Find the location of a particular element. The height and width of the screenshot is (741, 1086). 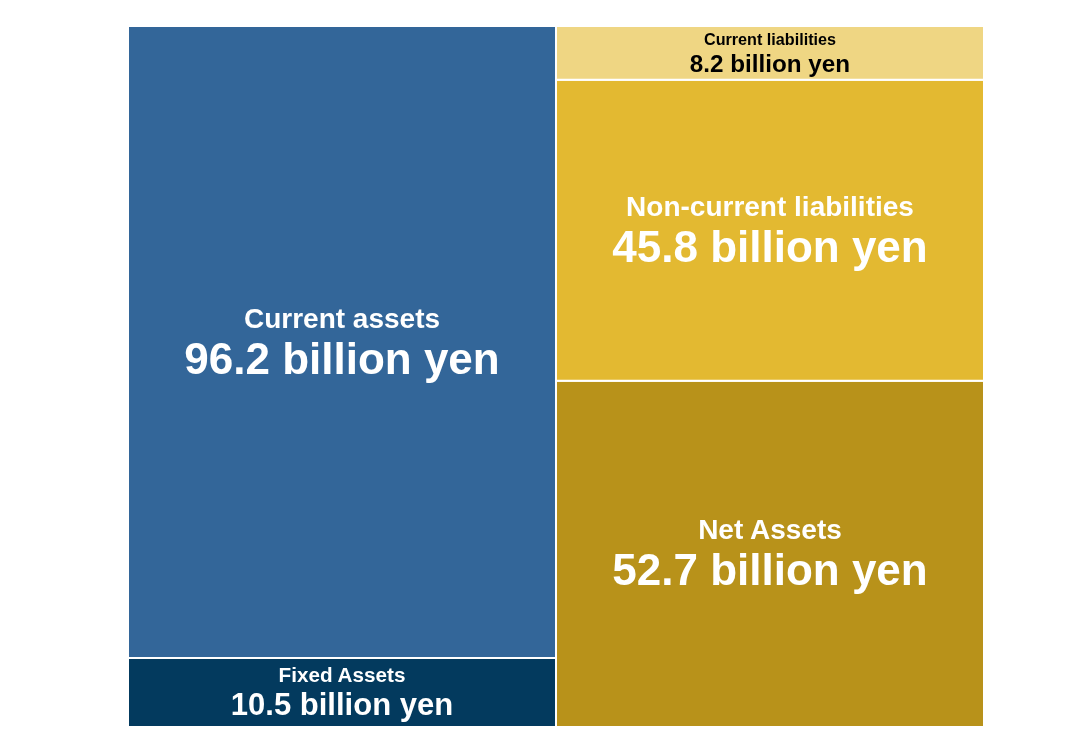

data-label: 10.5 billion yen is located at coordinates (342, 705).